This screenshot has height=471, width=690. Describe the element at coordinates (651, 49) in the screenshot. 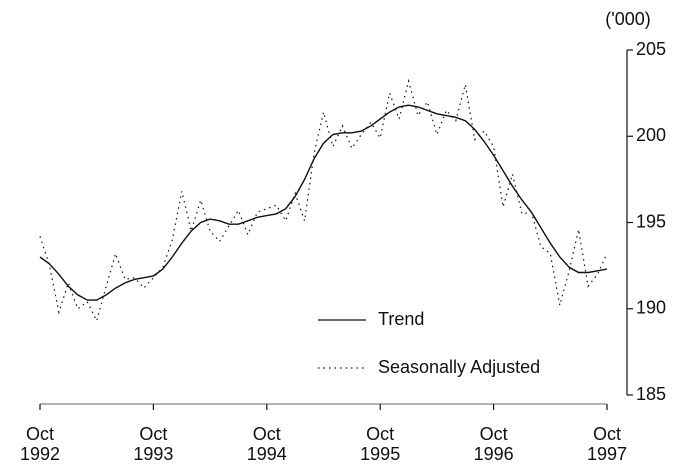

I see `y-tick-label: 205` at that location.